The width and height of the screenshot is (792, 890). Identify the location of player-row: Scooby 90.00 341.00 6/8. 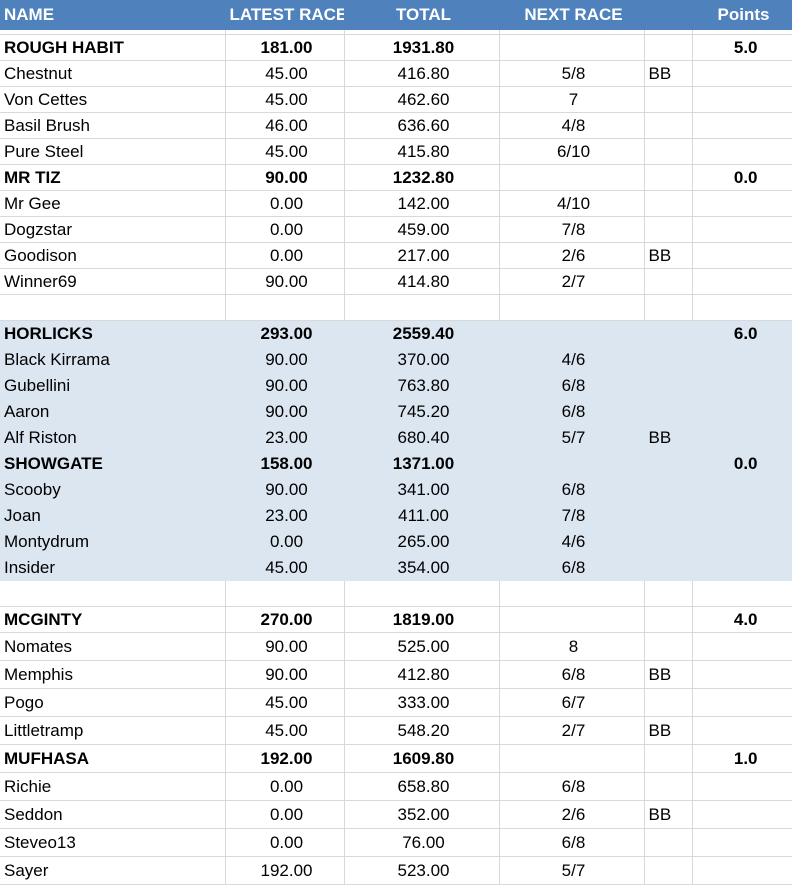
(396, 489).